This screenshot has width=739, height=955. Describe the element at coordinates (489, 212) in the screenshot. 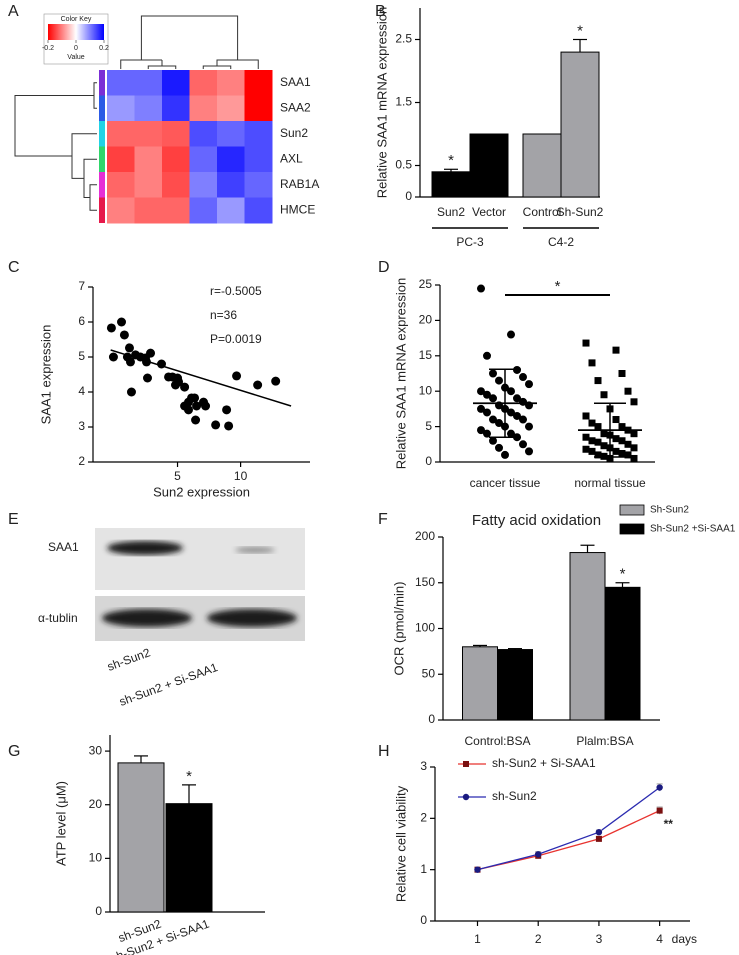

I see `x-tick-label: Vector` at that location.